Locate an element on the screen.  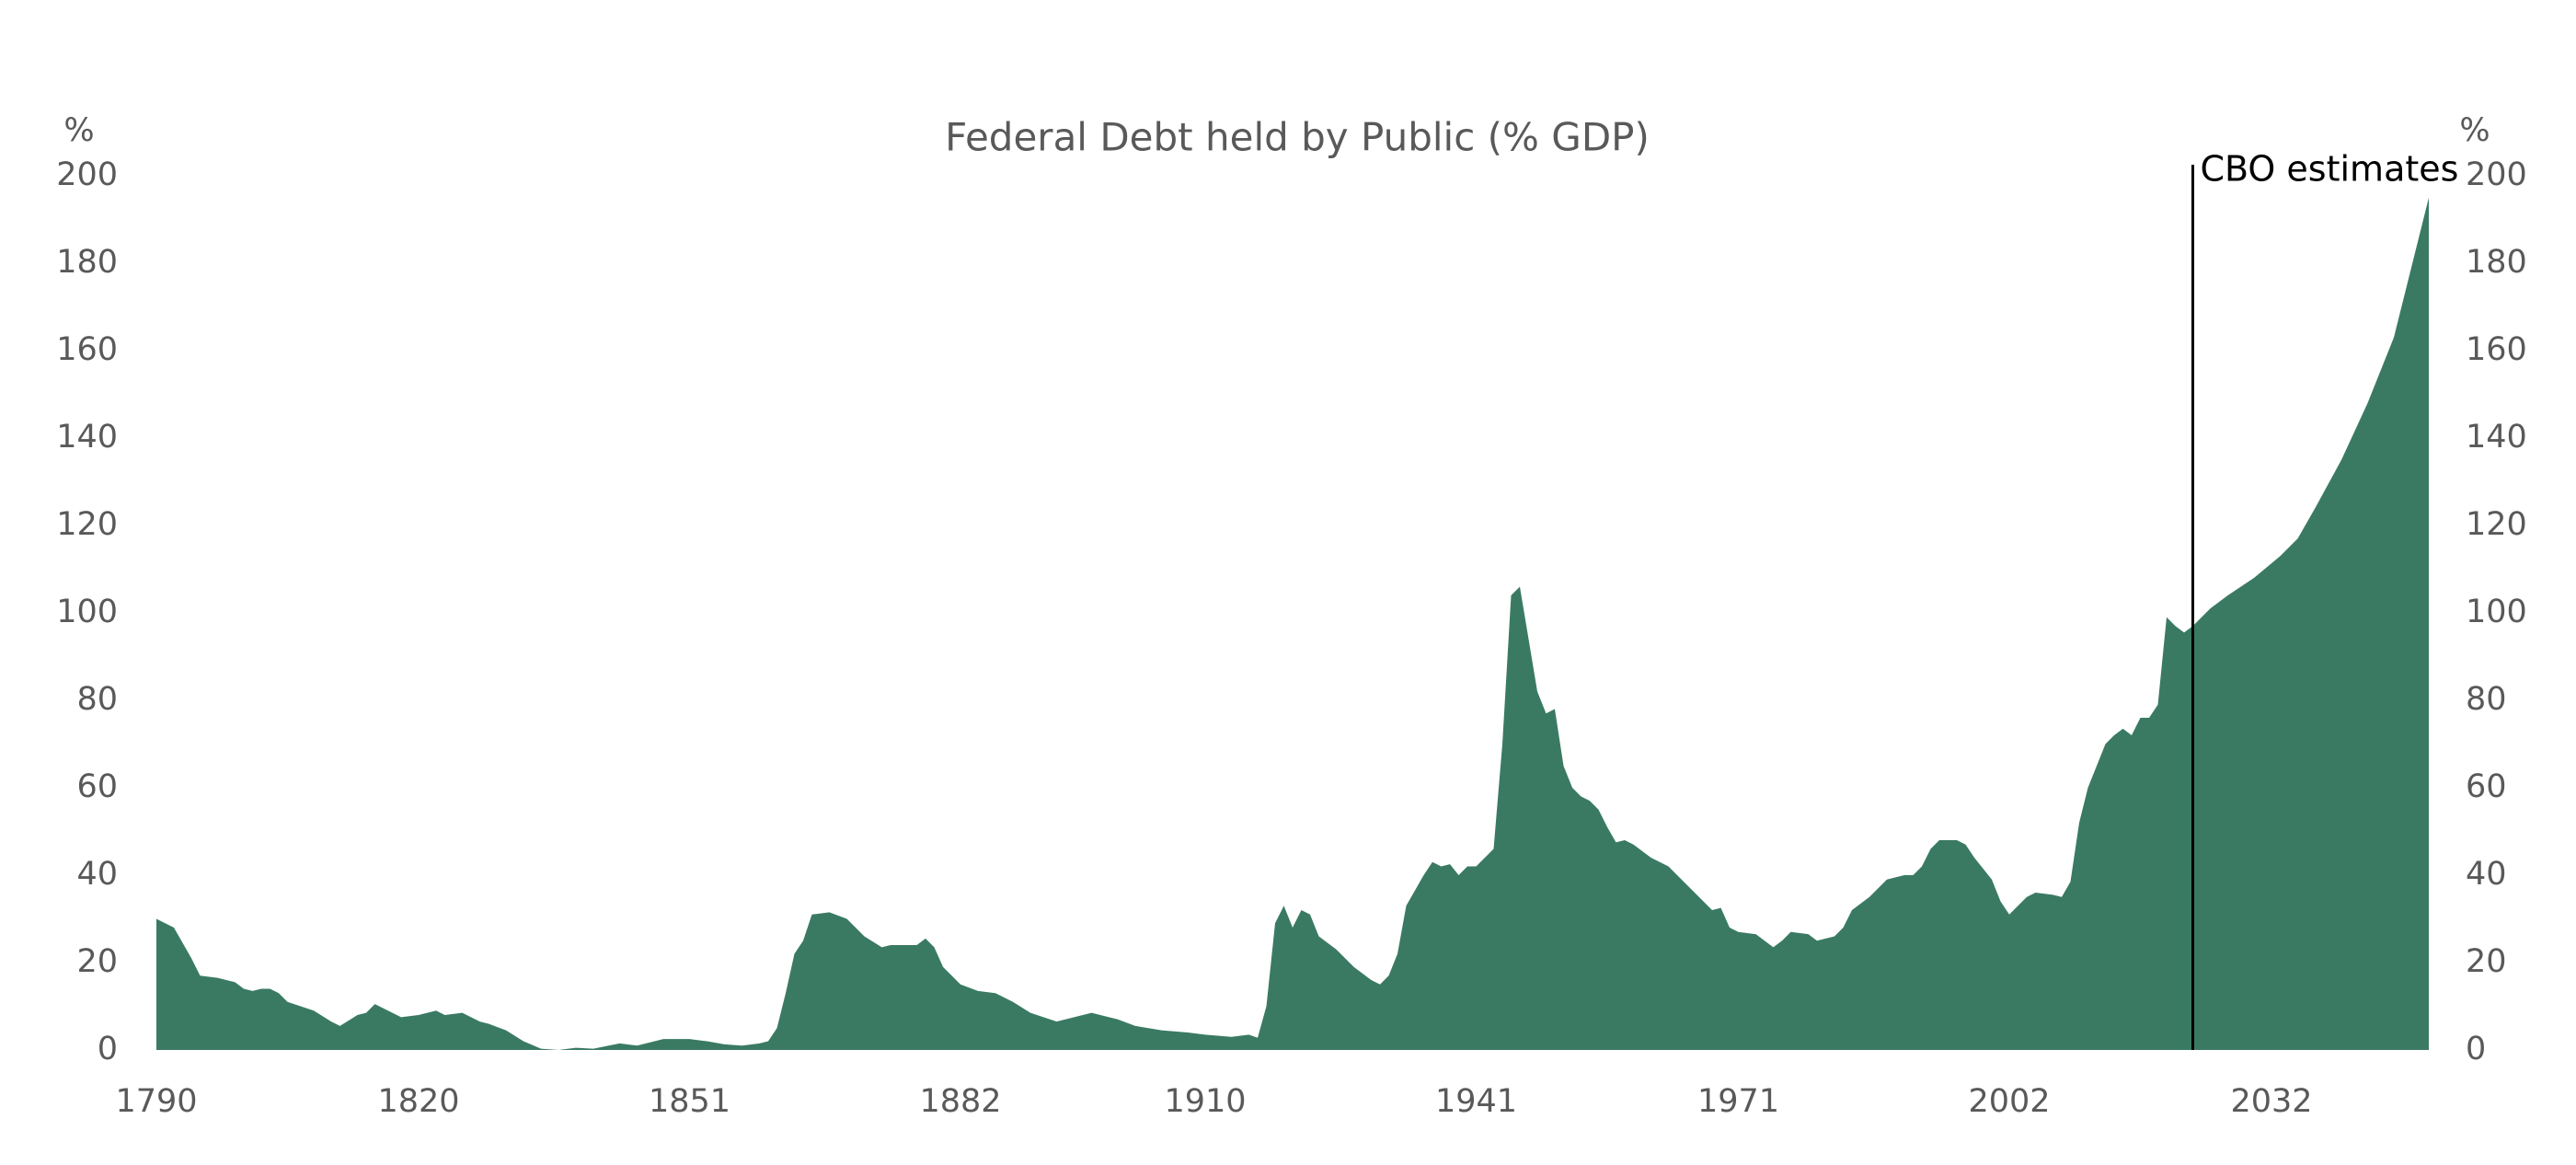
y-tick-label: 80 is located at coordinates (97, 699).